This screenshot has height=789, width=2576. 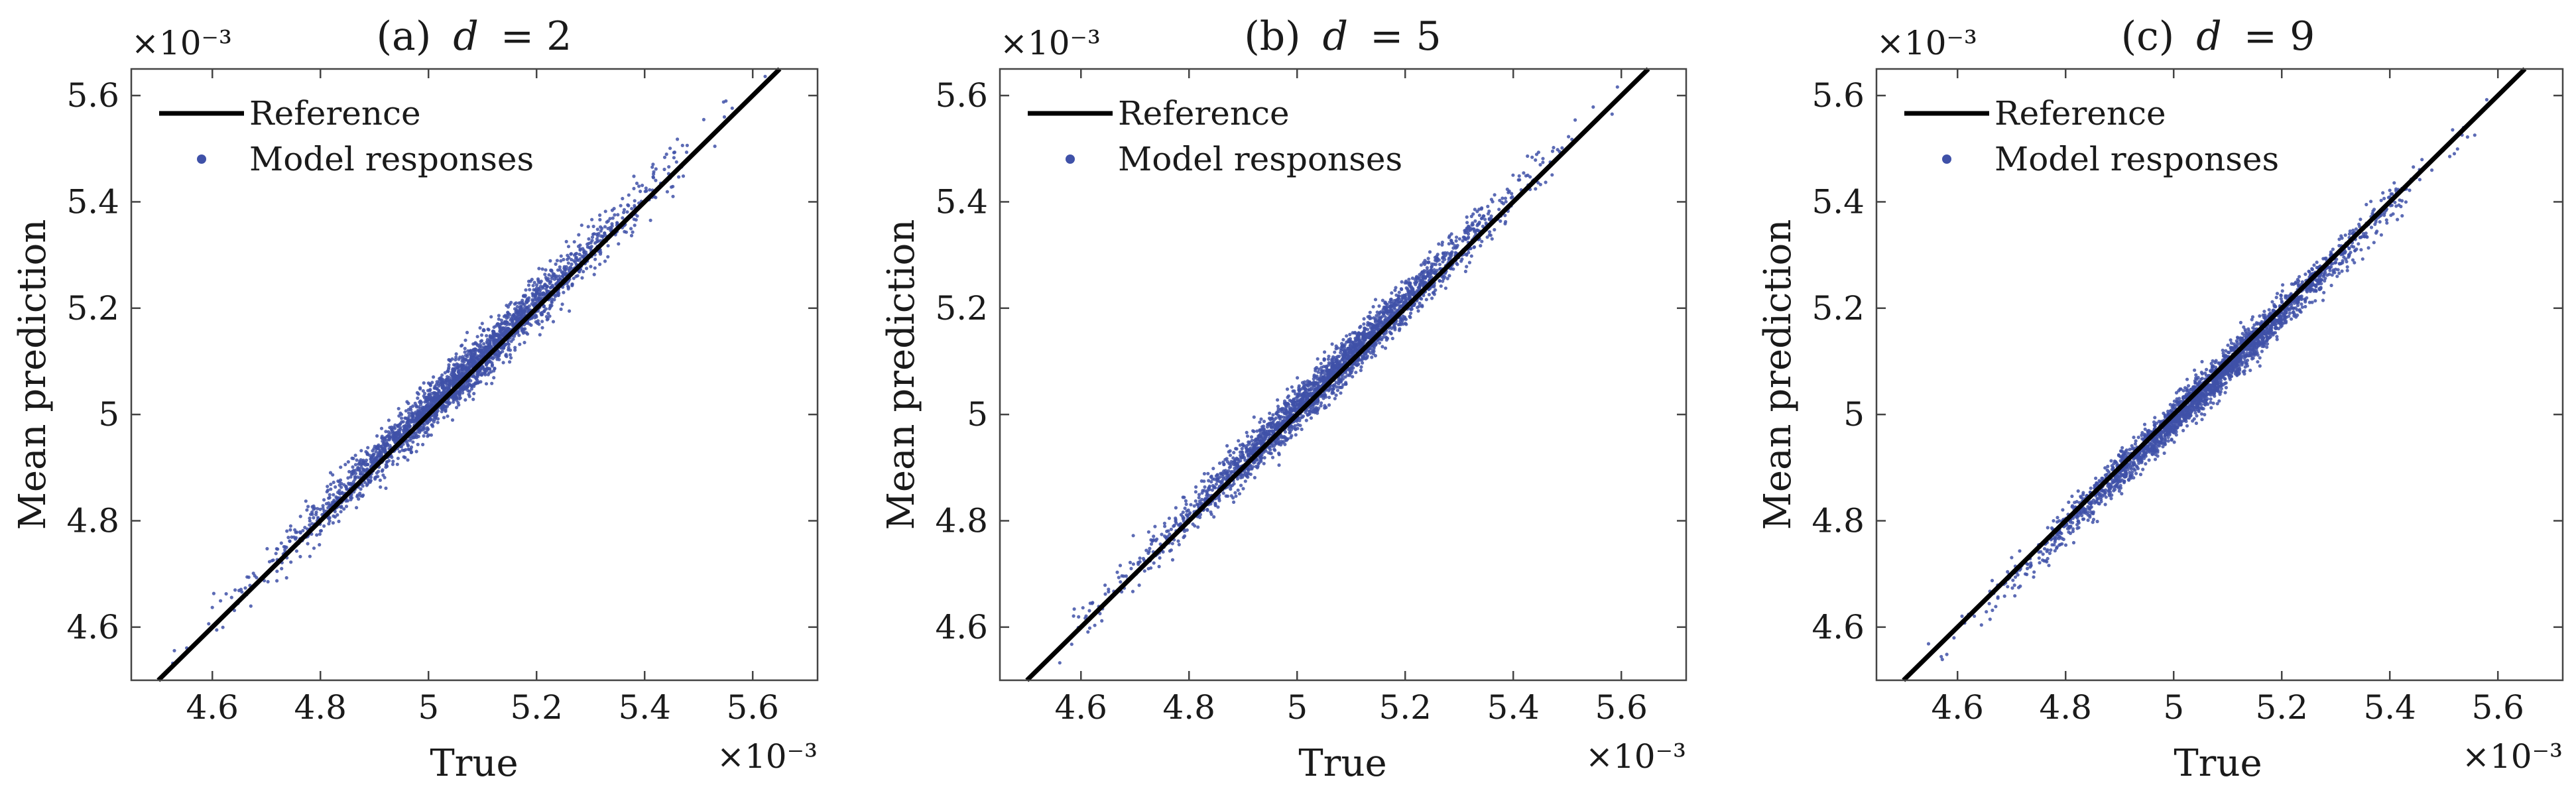 I want to click on x-tick-label: 5.6, so click(x=752, y=707).